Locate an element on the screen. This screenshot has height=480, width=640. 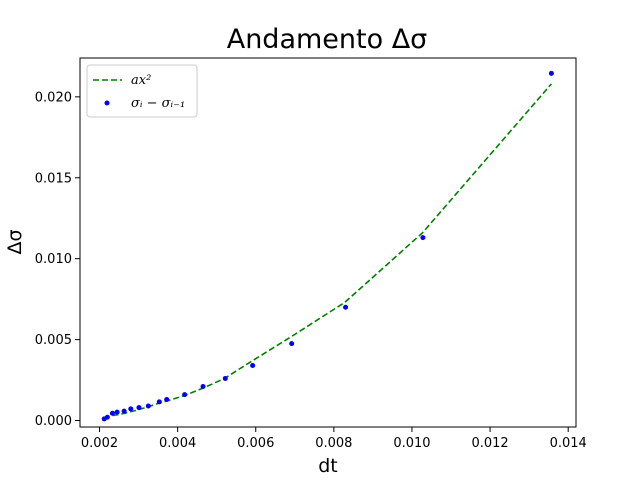
y-axis-label: Δσ is located at coordinates (15, 241).